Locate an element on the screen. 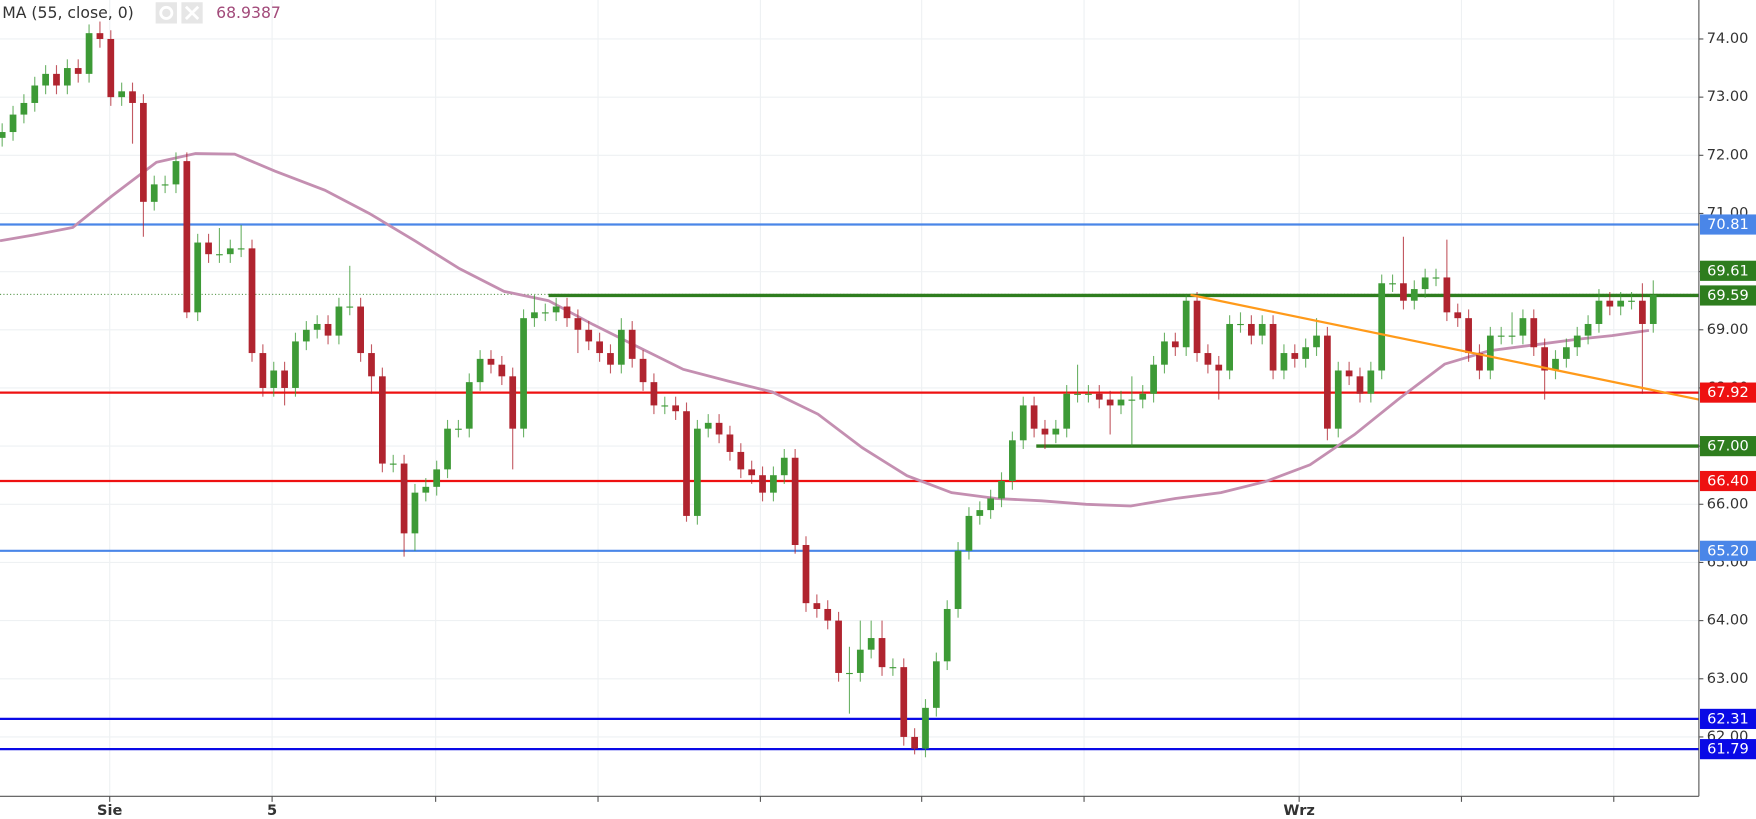 This screenshot has height=819, width=1756. y-tick-label: 63.00 is located at coordinates (1728, 678).